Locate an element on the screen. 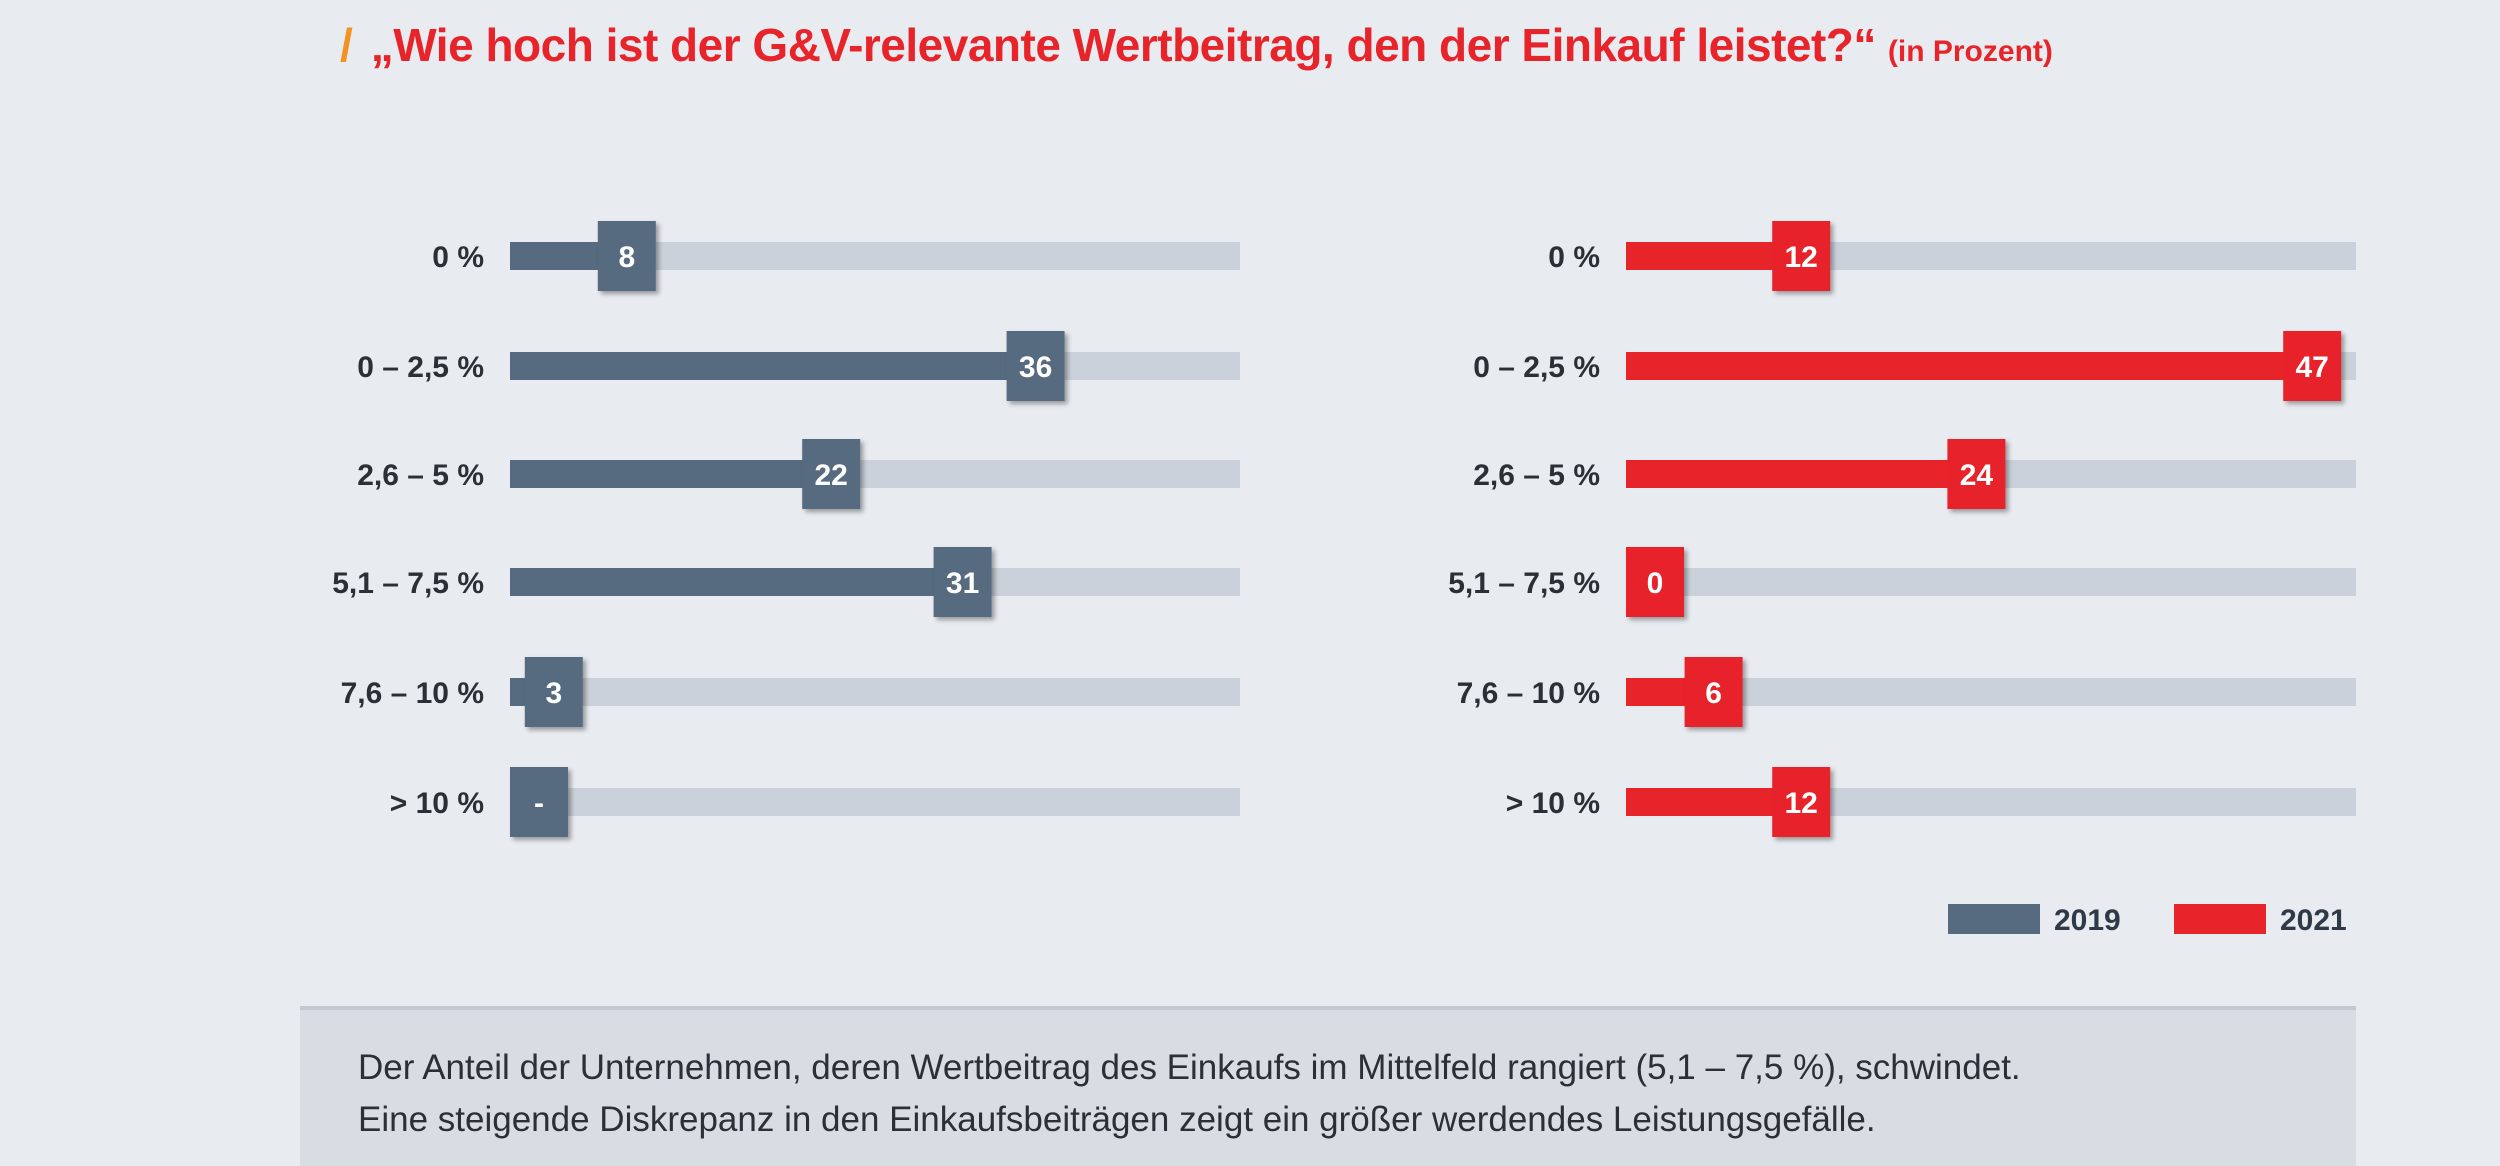 The width and height of the screenshot is (2500, 1166). legend-swatch-2021 is located at coordinates (2220, 919).